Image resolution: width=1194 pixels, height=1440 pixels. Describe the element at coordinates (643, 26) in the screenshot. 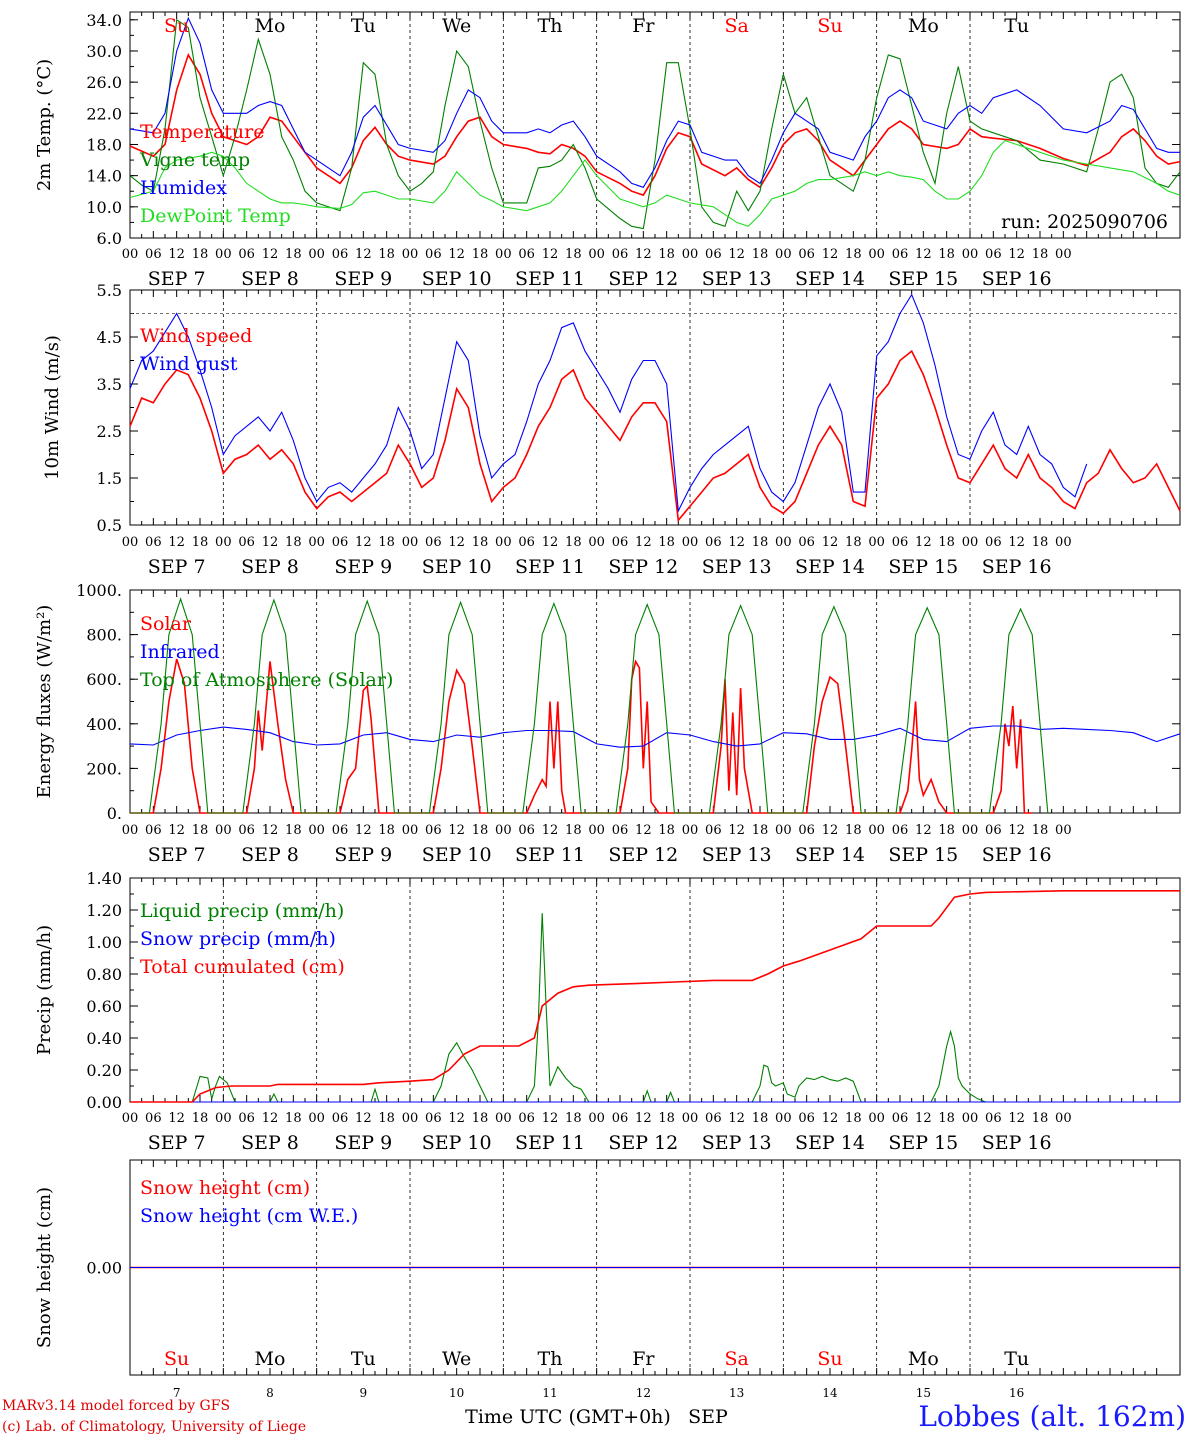

I see `weekday-label-top: Fr` at that location.